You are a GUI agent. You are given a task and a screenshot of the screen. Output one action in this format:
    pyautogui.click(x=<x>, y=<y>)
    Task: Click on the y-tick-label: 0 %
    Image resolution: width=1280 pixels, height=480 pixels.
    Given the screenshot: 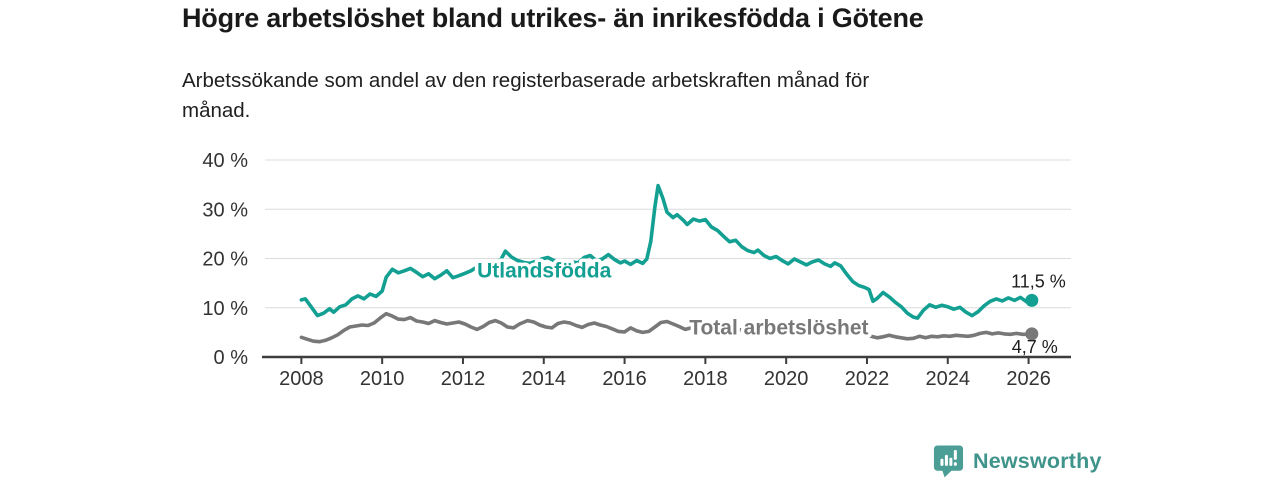 What is the action you would take?
    pyautogui.click(x=231, y=358)
    